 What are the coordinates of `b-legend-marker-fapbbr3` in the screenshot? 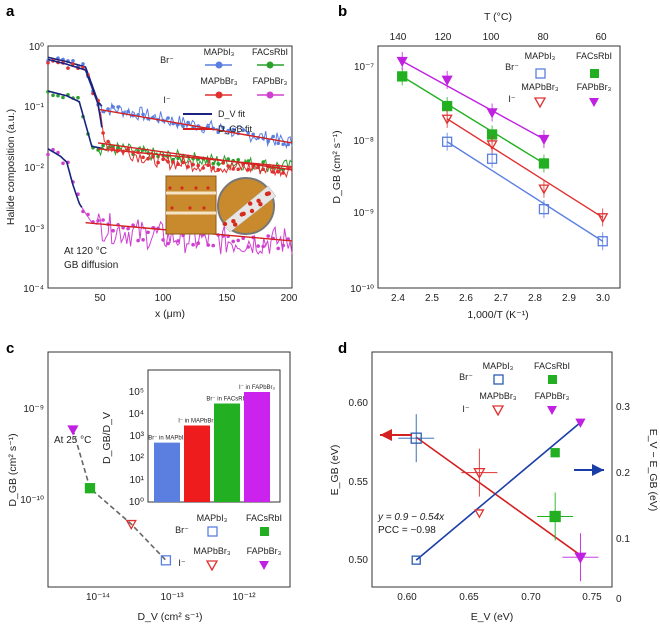 It's located at (594, 102).